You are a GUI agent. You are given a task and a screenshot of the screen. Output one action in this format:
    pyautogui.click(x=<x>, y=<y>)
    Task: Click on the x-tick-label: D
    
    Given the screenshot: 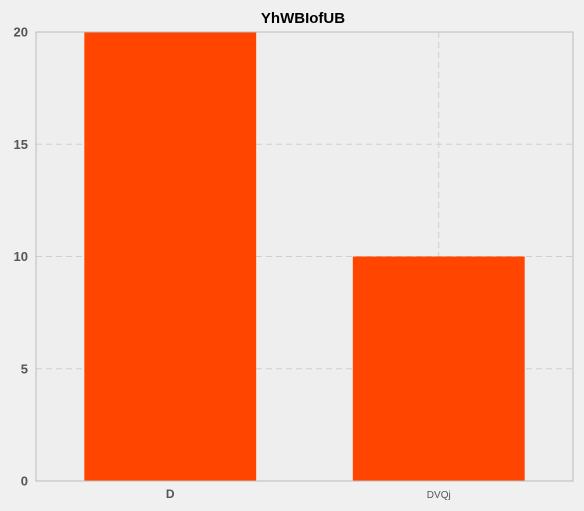 What is the action you would take?
    pyautogui.click(x=170, y=494)
    